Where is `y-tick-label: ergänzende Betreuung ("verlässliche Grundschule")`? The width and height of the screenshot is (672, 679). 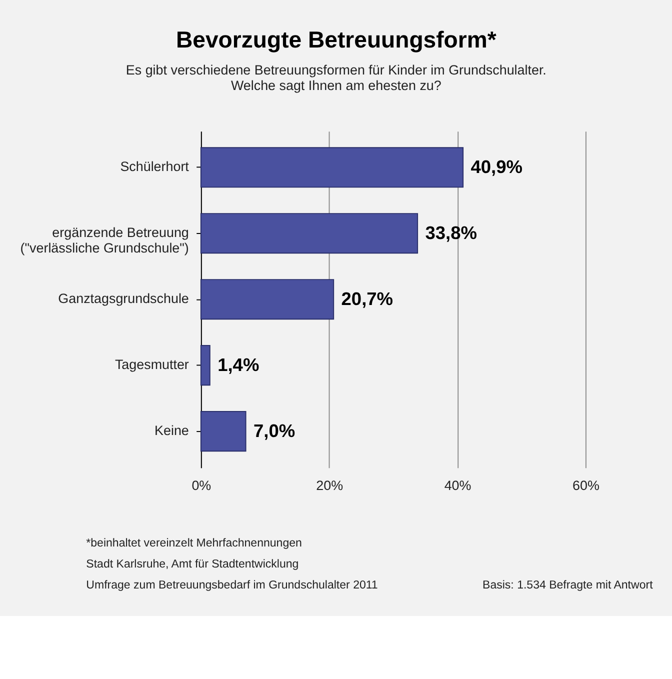
y-tick-label: ergänzende Betreuung ("verlässliche Grundschule") is located at coordinates (104, 240).